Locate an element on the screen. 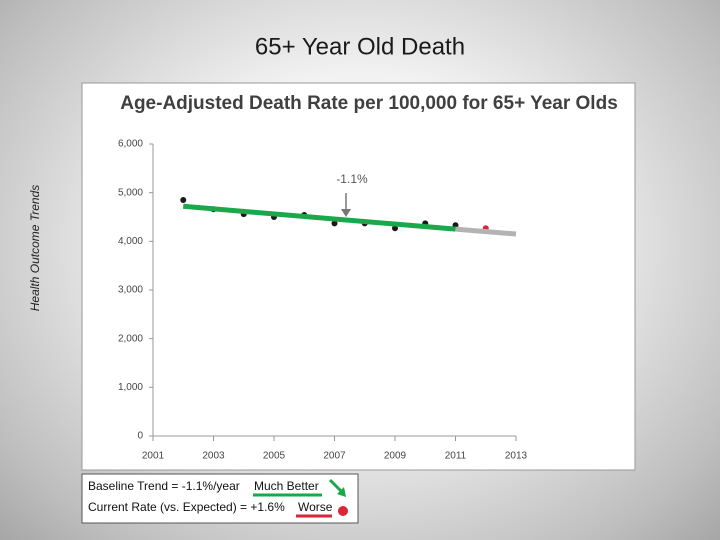 This screenshot has height=540, width=720. y-tick-label: 6,000 is located at coordinates (130, 144).